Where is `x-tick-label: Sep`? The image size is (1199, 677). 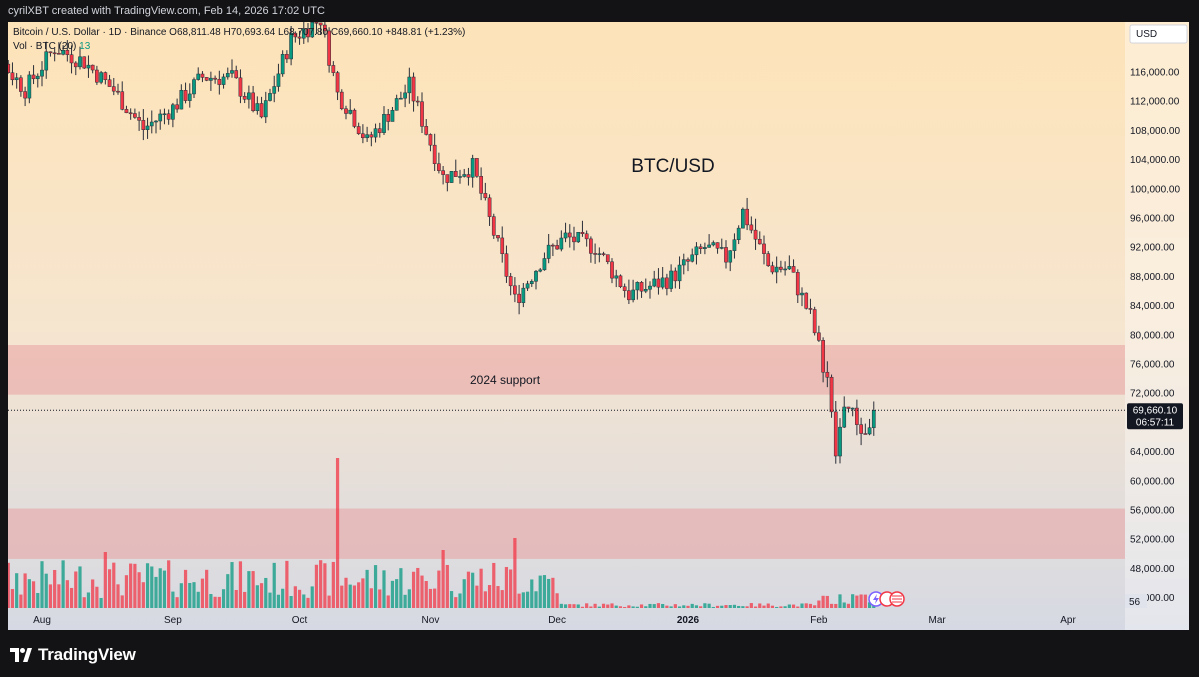
x-tick-label: Sep is located at coordinates (173, 620).